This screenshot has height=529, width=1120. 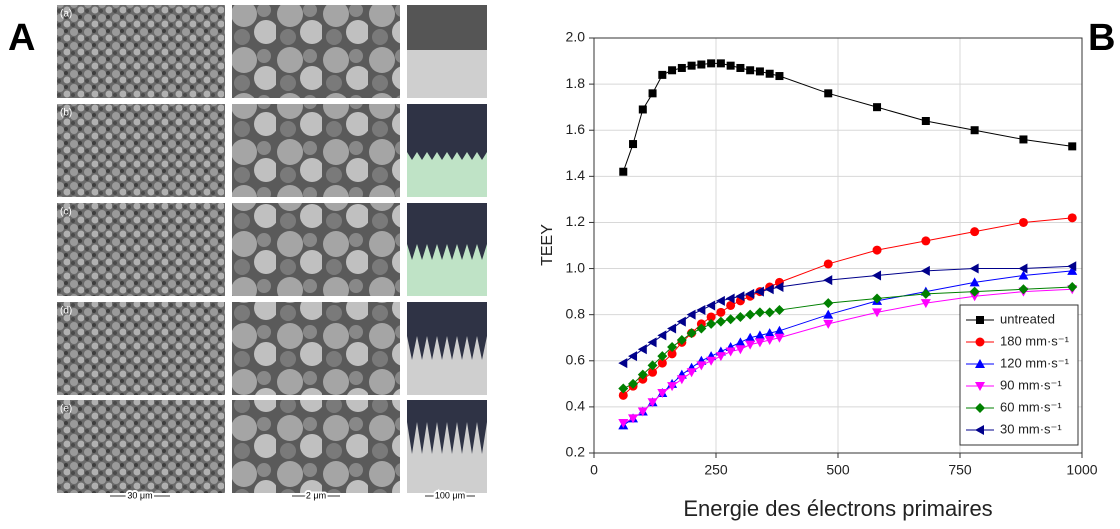 I want to click on y-tick-label: 0.8, so click(x=576, y=313).